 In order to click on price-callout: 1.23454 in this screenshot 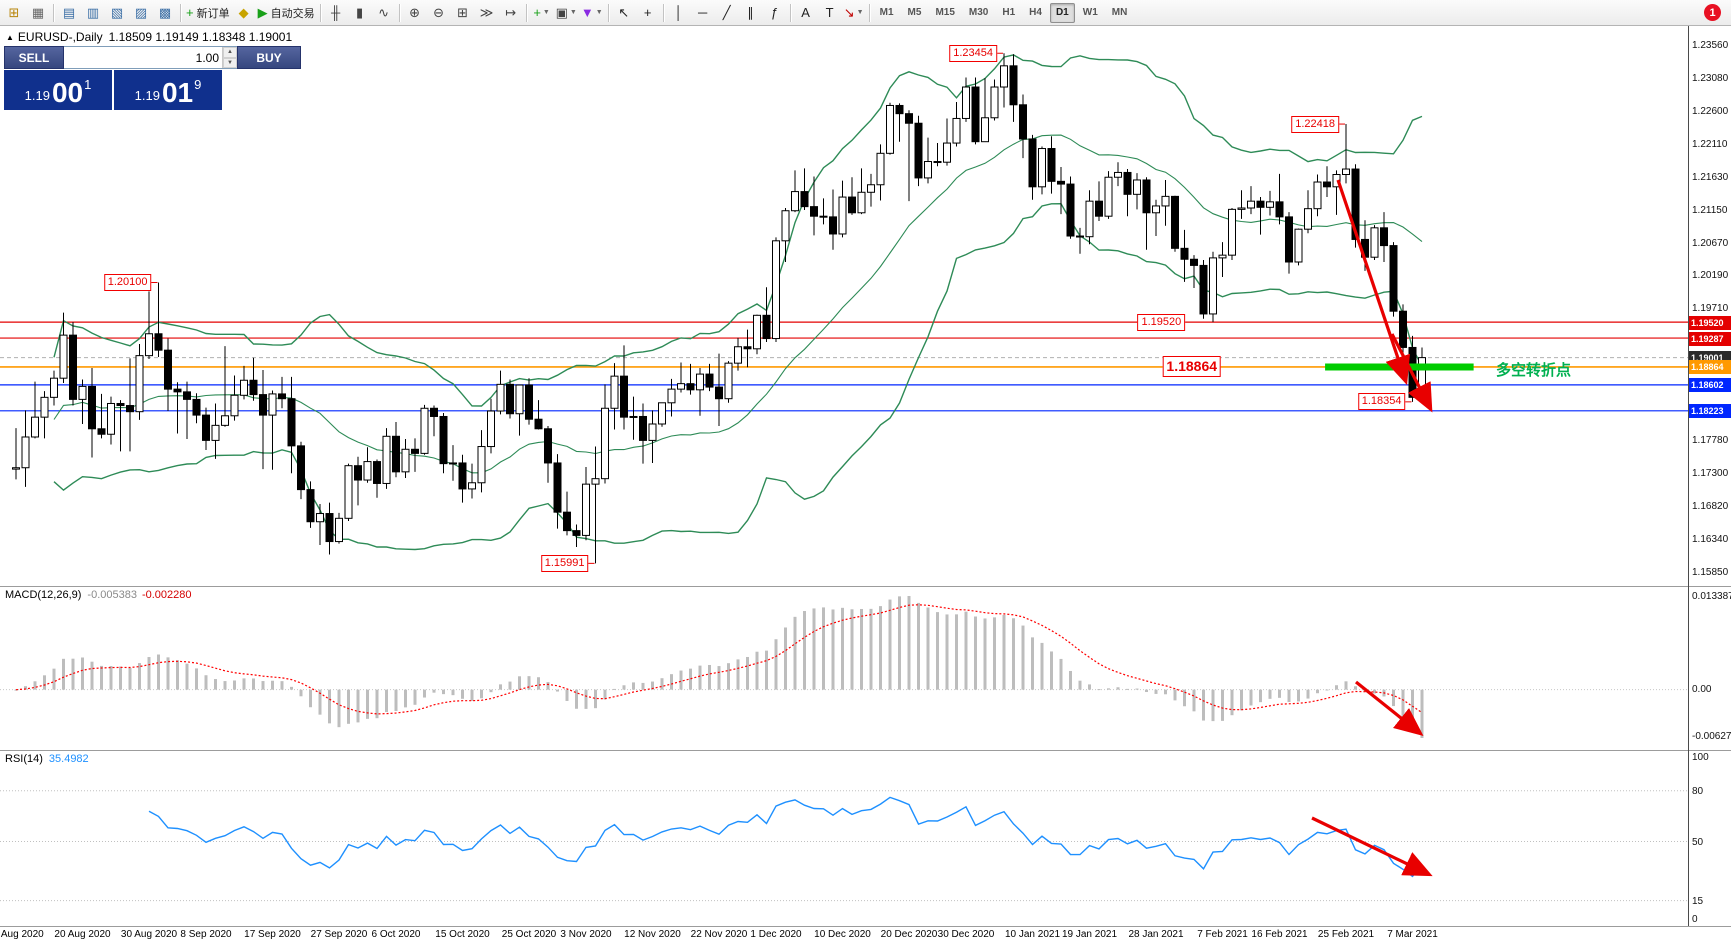, I will do `click(973, 53)`.